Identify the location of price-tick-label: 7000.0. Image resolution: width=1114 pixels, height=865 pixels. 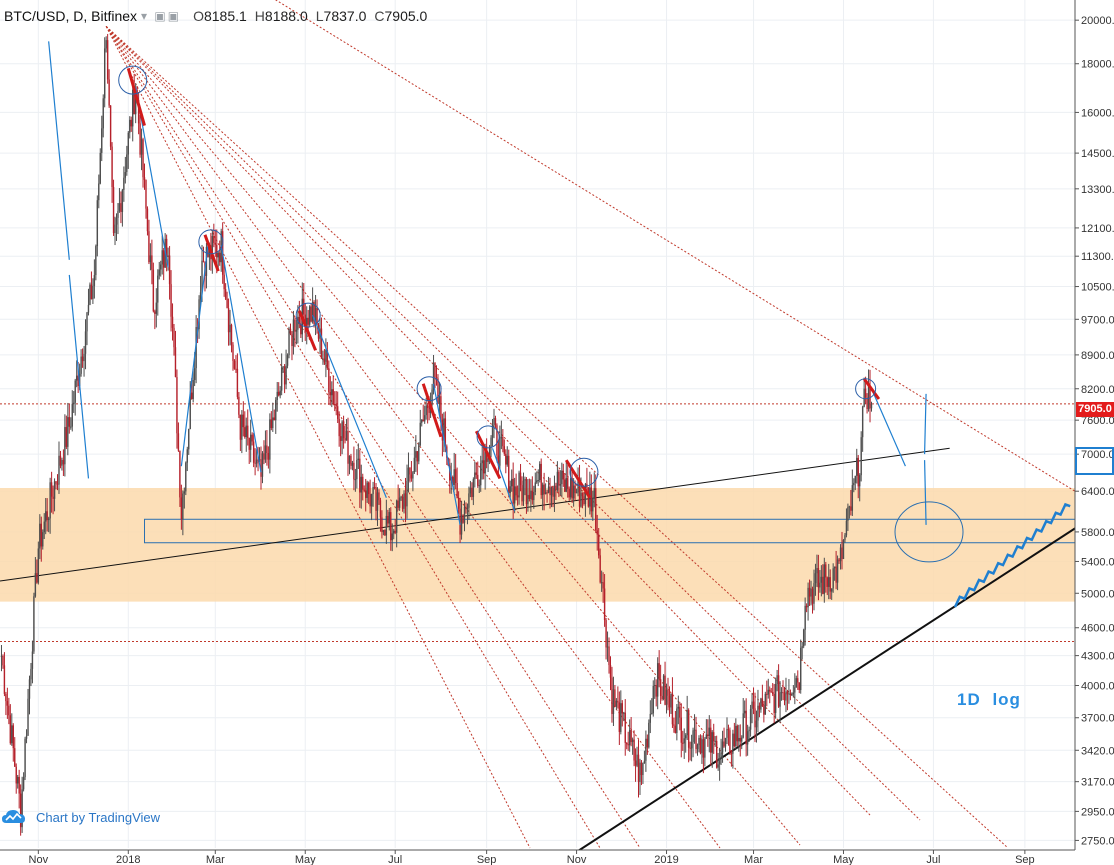
(1097, 455).